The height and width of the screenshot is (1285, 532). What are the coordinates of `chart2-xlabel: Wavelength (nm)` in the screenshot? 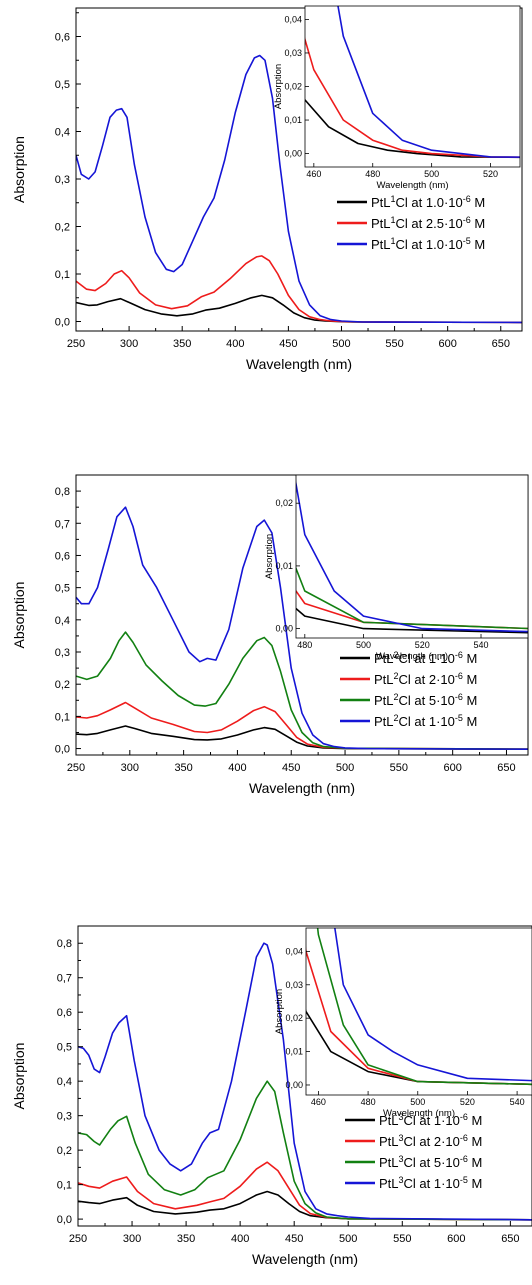 It's located at (302, 788).